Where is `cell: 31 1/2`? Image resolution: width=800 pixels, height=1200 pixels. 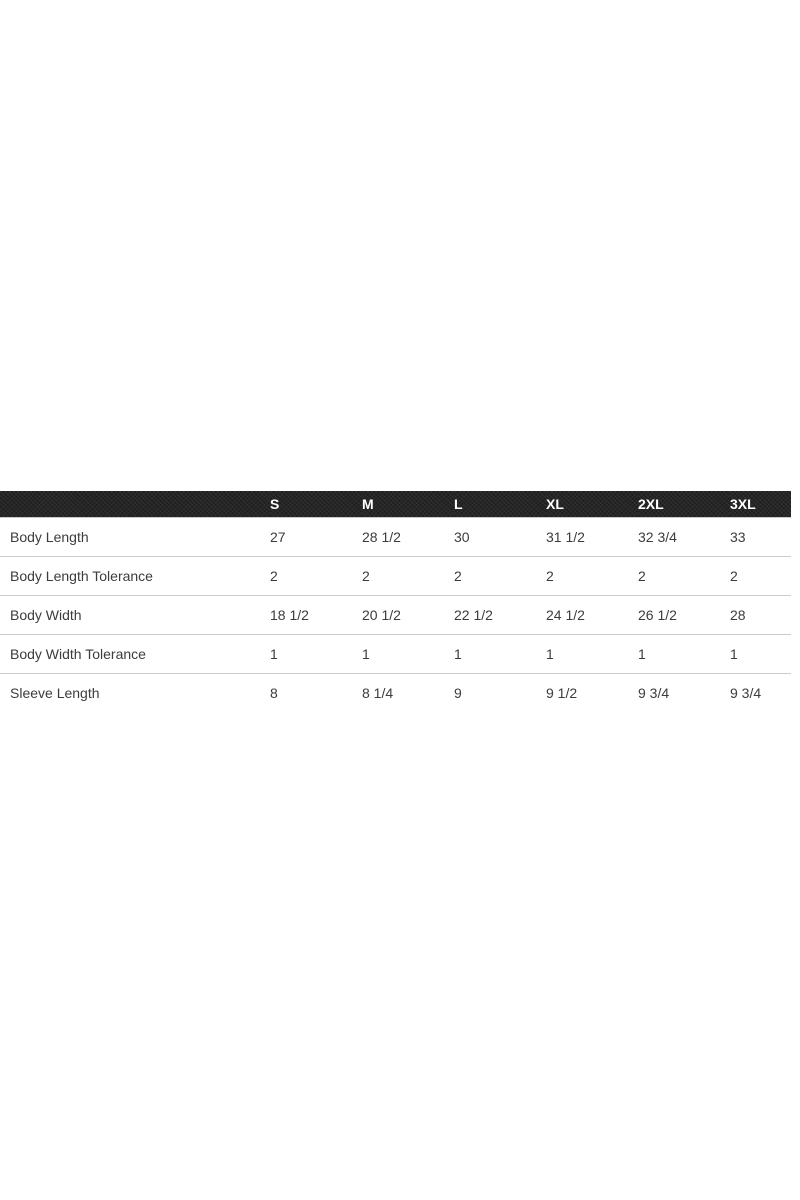 cell: 31 1/2 is located at coordinates (592, 537).